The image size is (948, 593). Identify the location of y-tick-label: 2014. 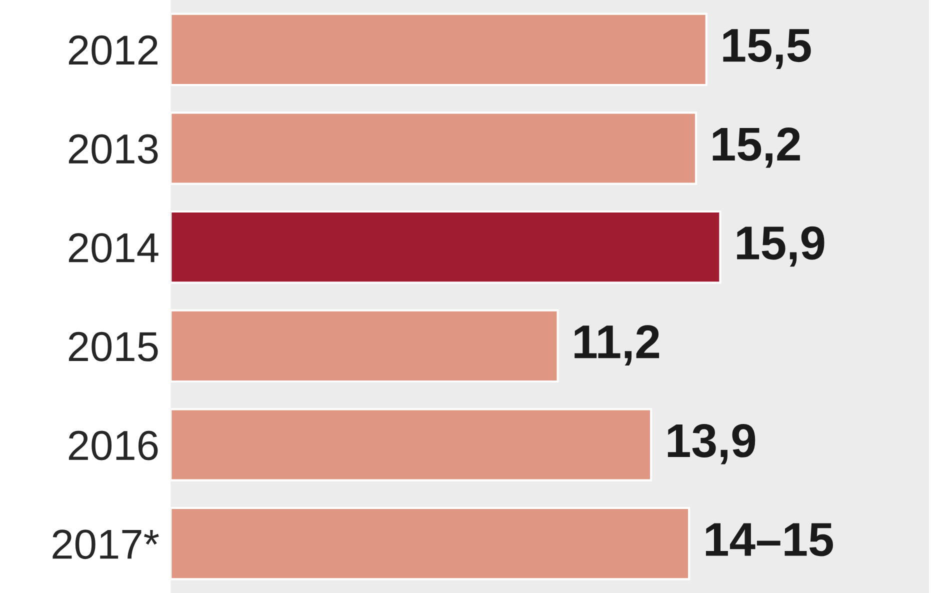
(113, 248).